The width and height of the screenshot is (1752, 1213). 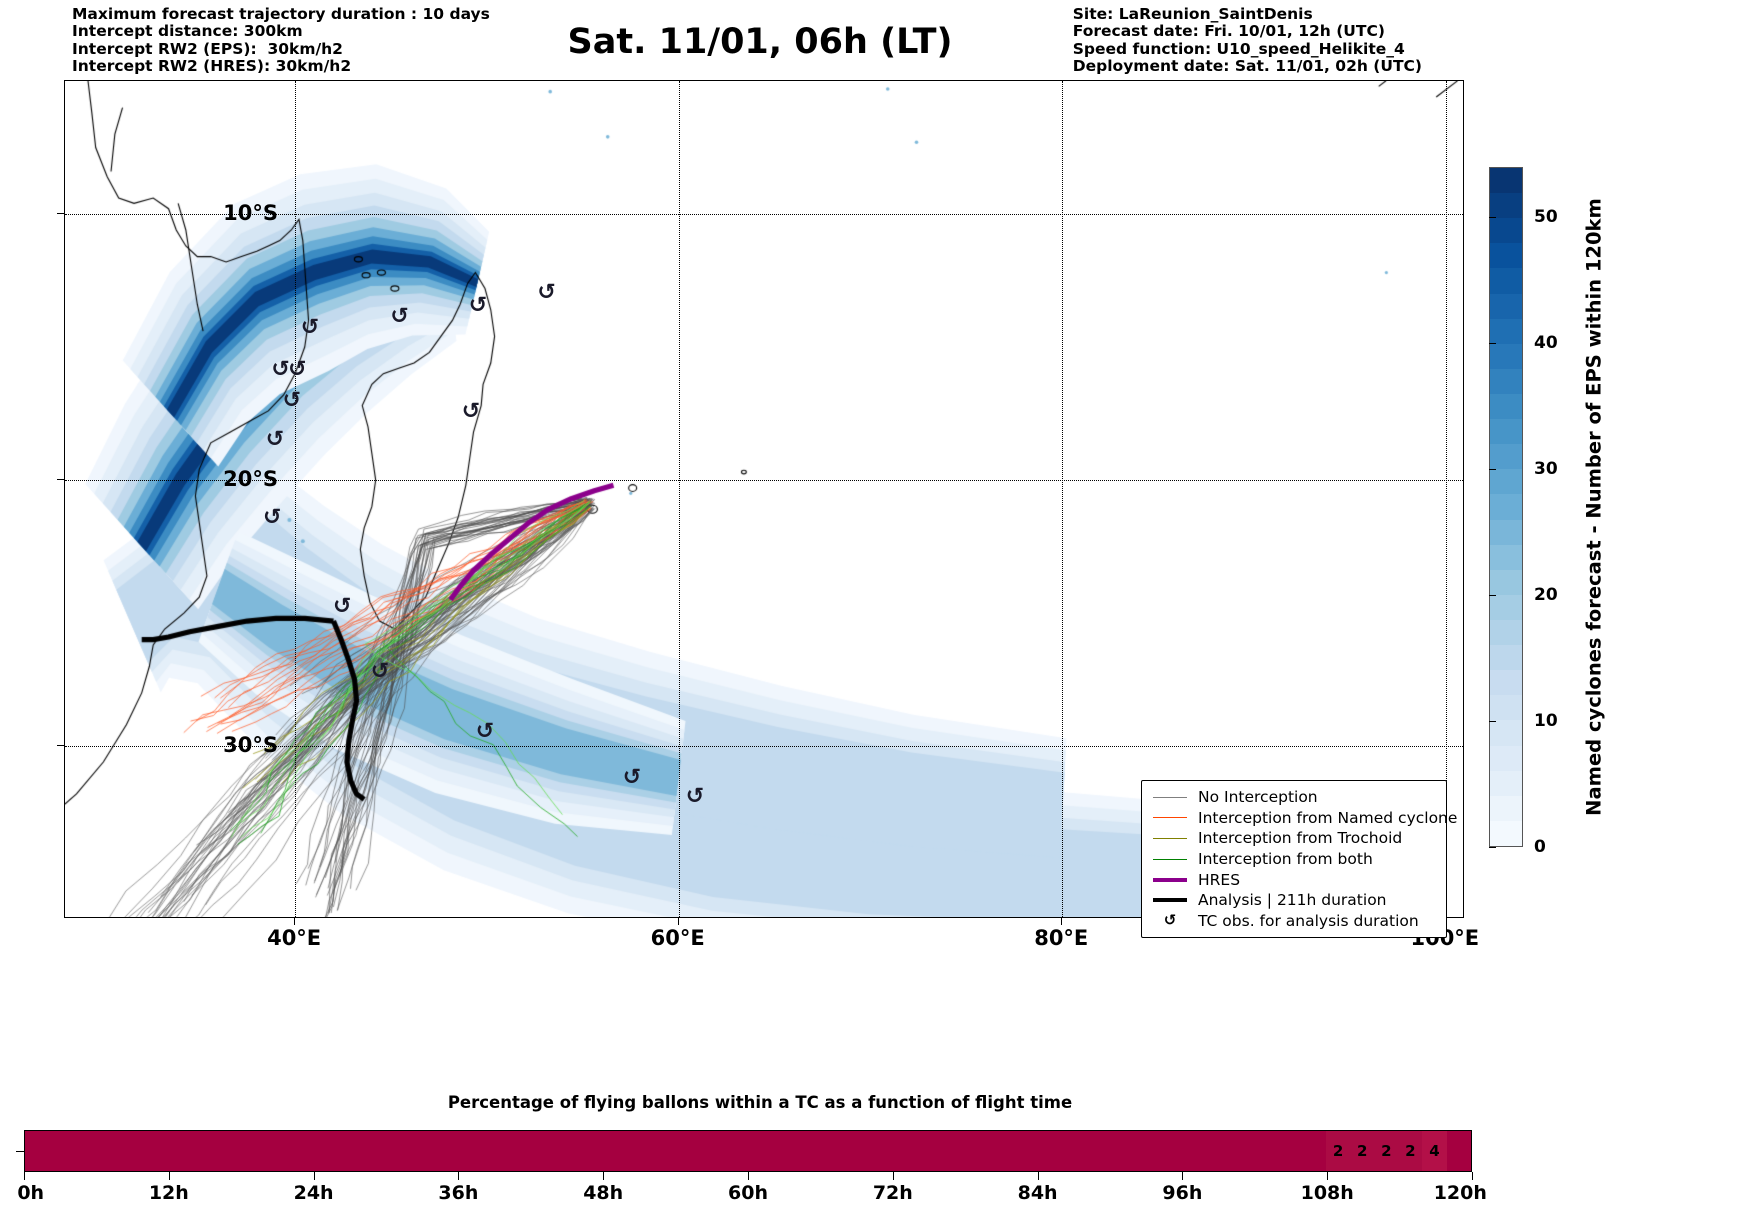 I want to click on pct-bar-cell: 4, so click(x=1434, y=1151).